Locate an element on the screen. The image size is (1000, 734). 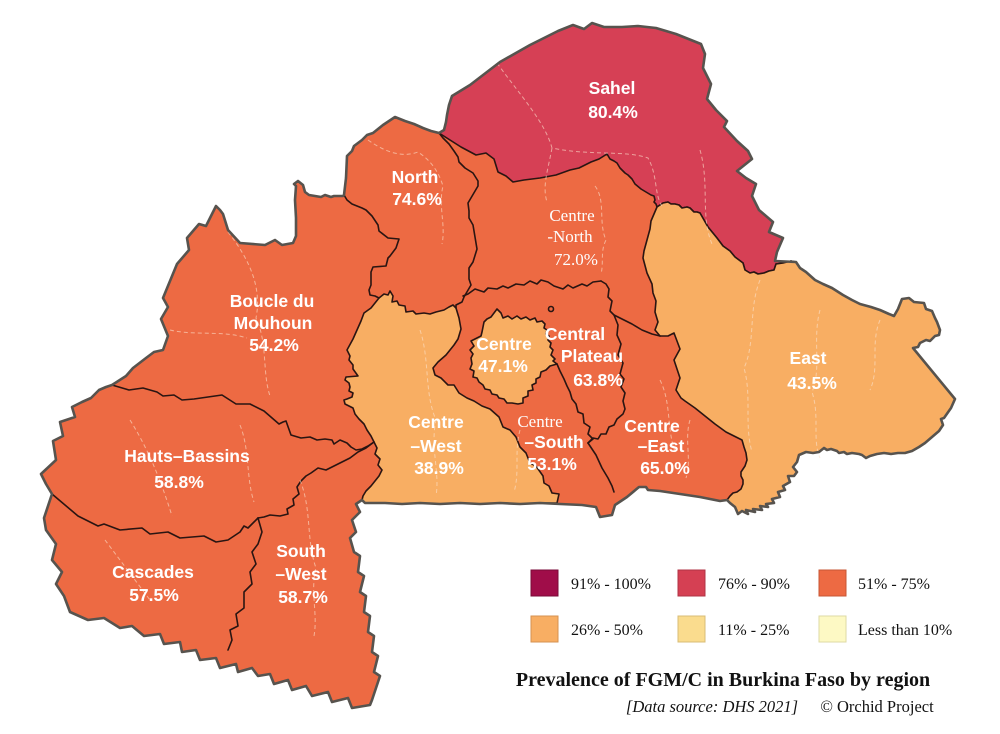
svg-text: 58.8% is located at coordinates (179, 482).